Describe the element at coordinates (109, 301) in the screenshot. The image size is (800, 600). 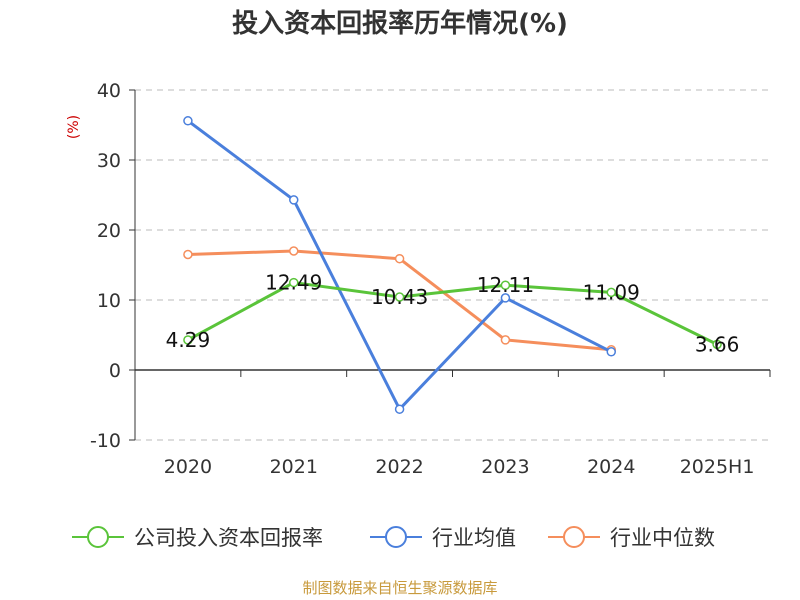
I see `y-tick-label: 10` at that location.